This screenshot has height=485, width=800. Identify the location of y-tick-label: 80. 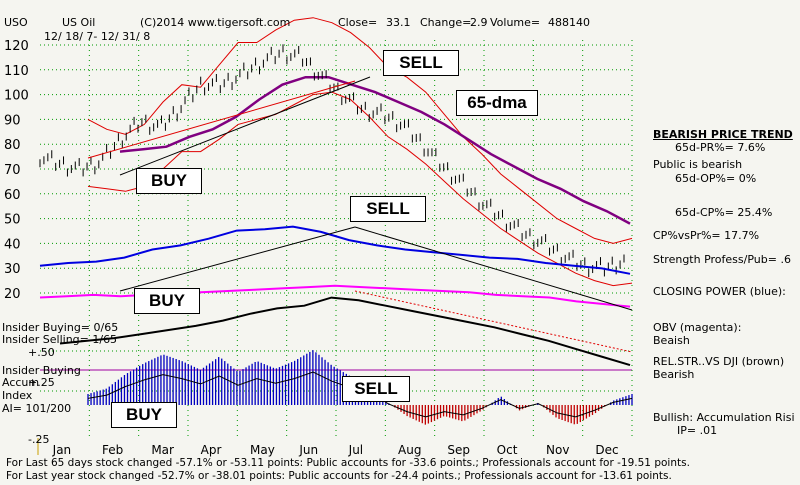
(12, 145).